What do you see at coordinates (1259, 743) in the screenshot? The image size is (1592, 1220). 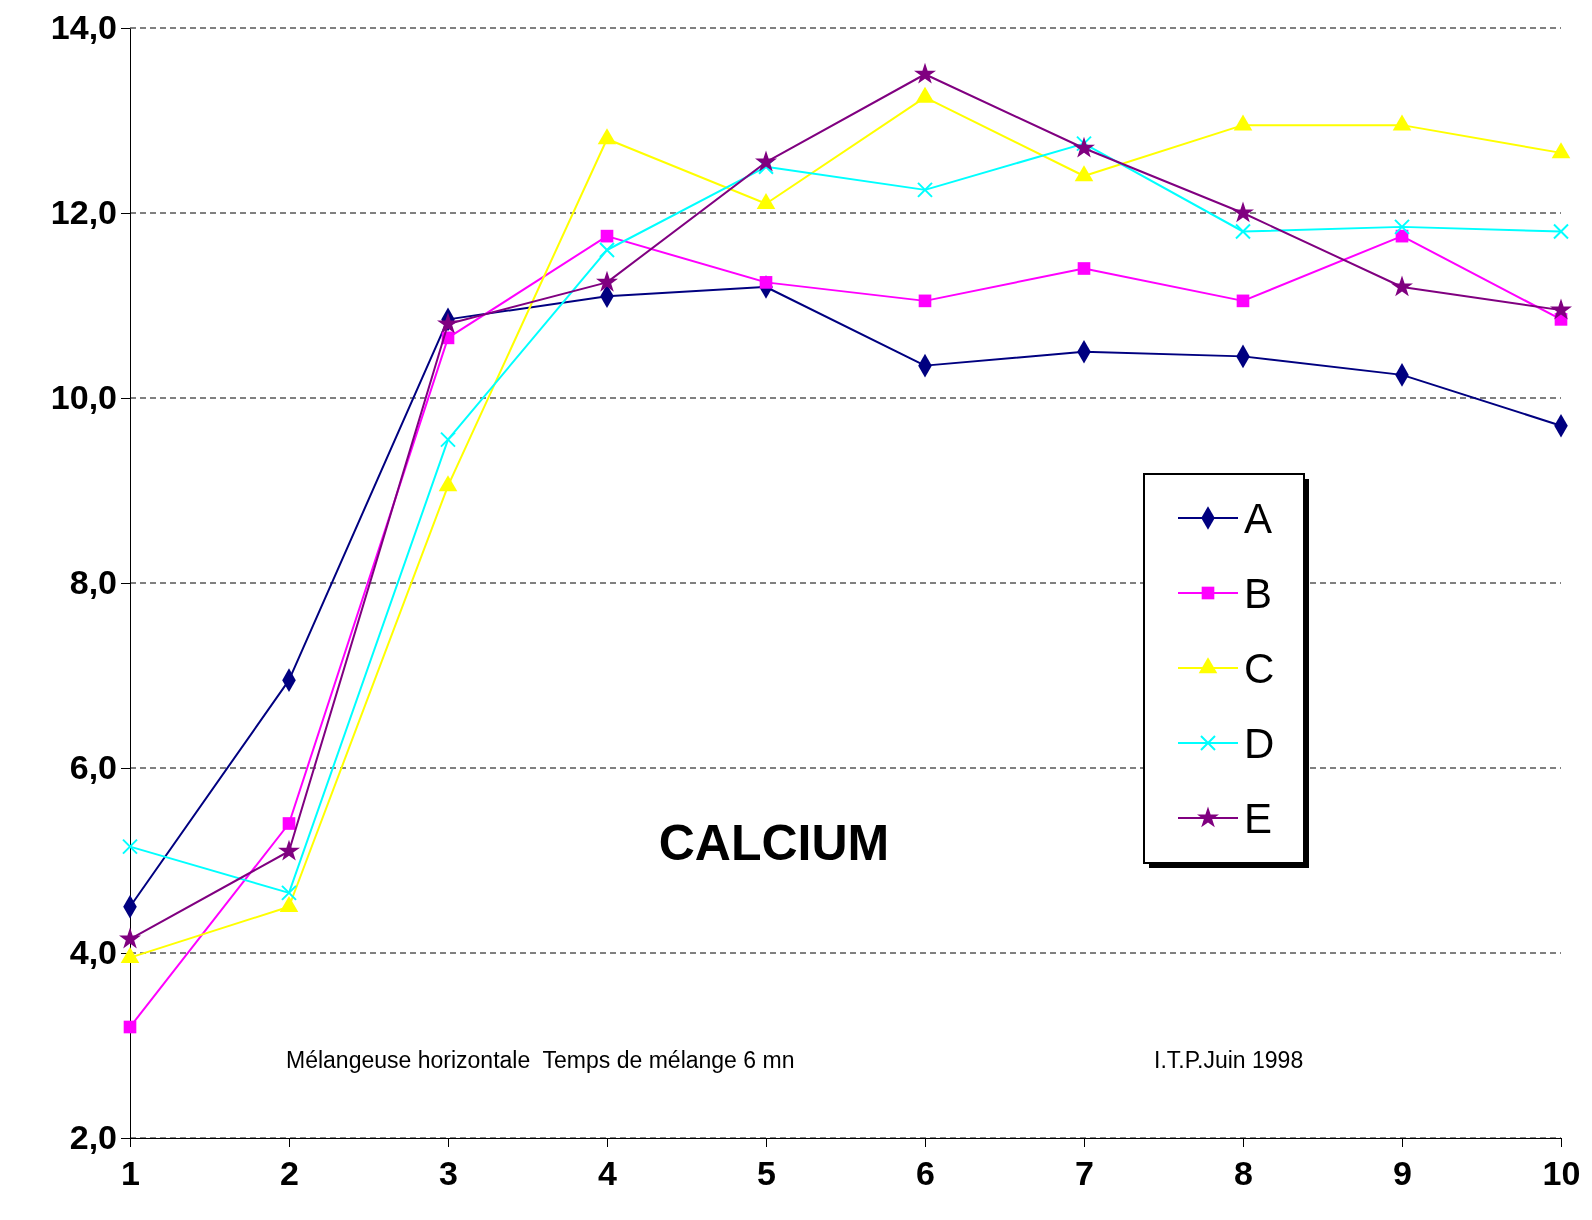 I see `legend-label: D` at bounding box center [1259, 743].